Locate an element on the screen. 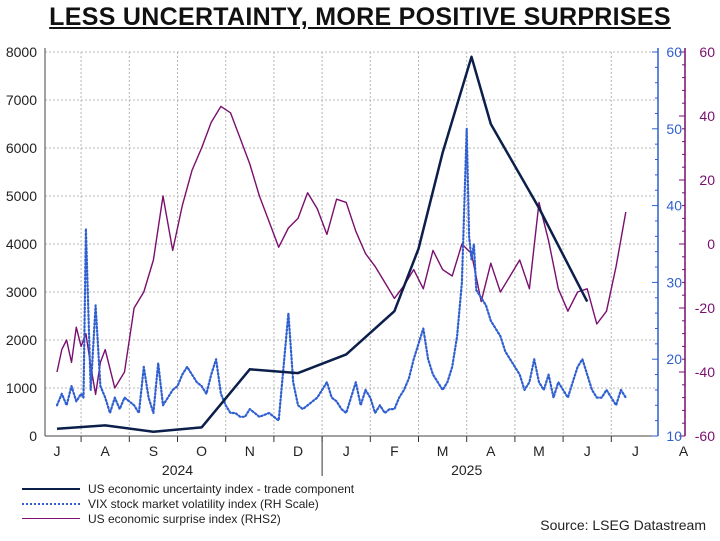  y-right1-tick-label: 30 is located at coordinates (674, 282).